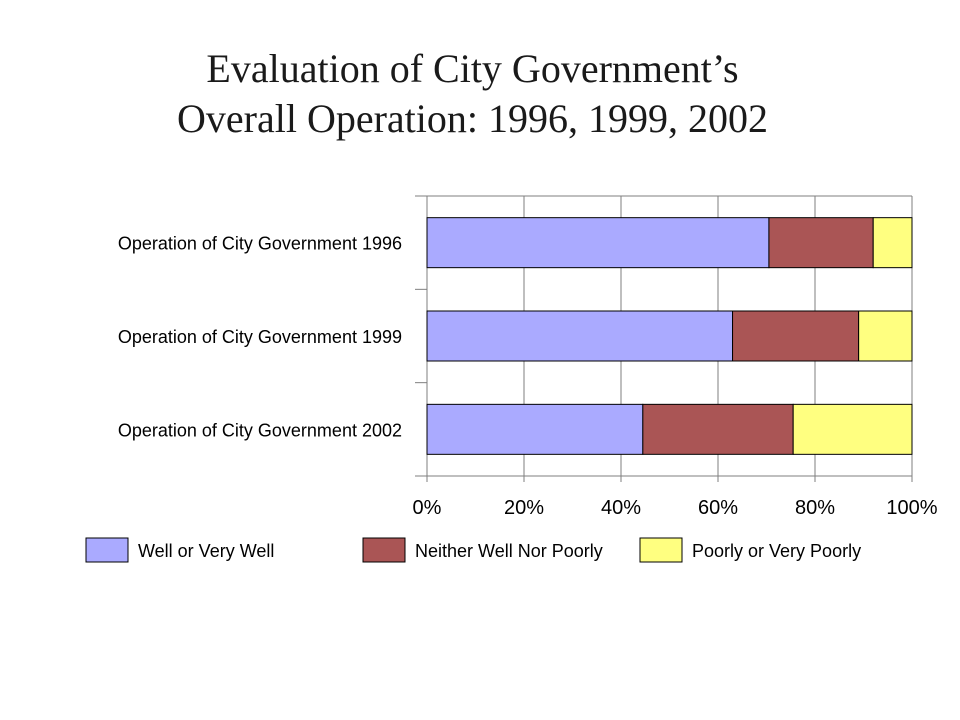 Image resolution: width=960 pixels, height=720 pixels. What do you see at coordinates (911, 508) in the screenshot?
I see `x-tick-label: 100%` at bounding box center [911, 508].